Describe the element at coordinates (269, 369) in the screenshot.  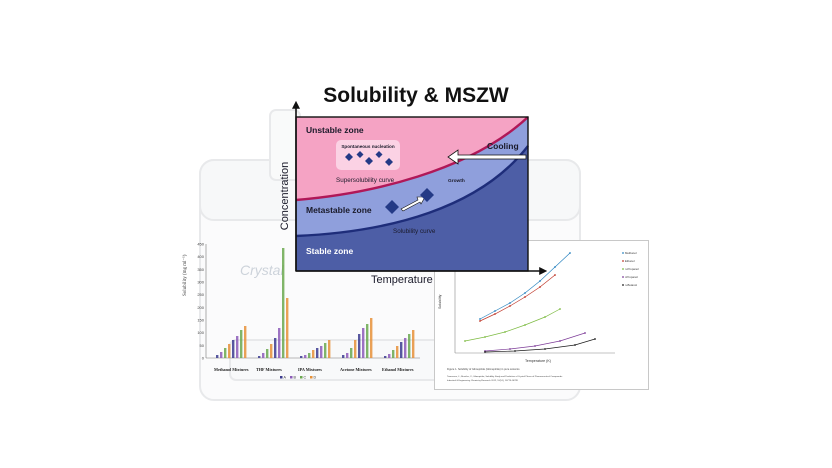
I see `bar-chart-group-label: THF Mixtures` at that location.